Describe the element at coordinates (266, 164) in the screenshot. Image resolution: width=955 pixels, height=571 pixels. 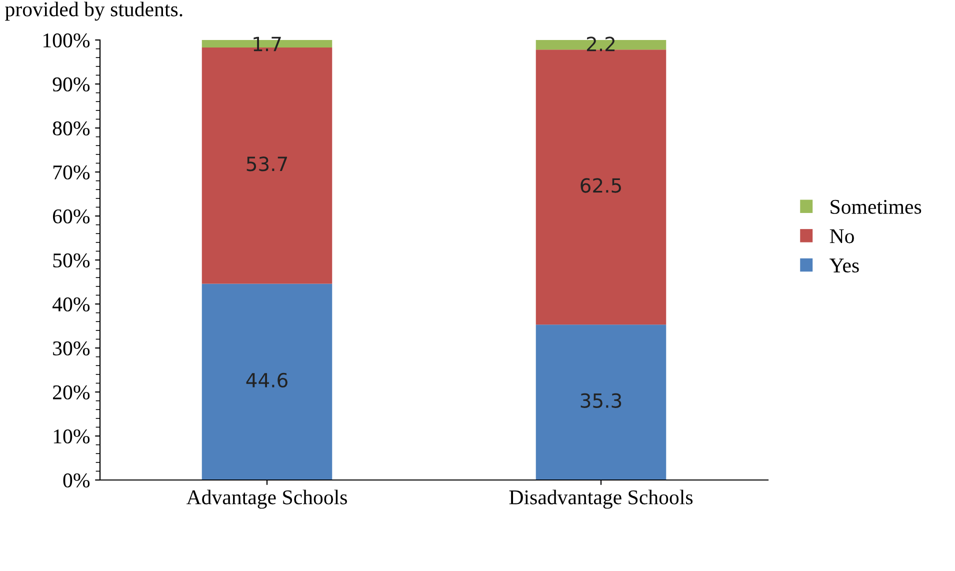
I see `data-label: 53.7` at that location.